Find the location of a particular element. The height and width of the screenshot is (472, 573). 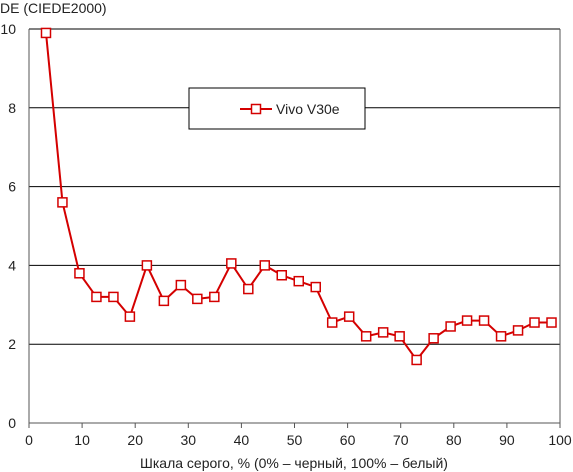

x-tick-label: 20 is located at coordinates (135, 440).